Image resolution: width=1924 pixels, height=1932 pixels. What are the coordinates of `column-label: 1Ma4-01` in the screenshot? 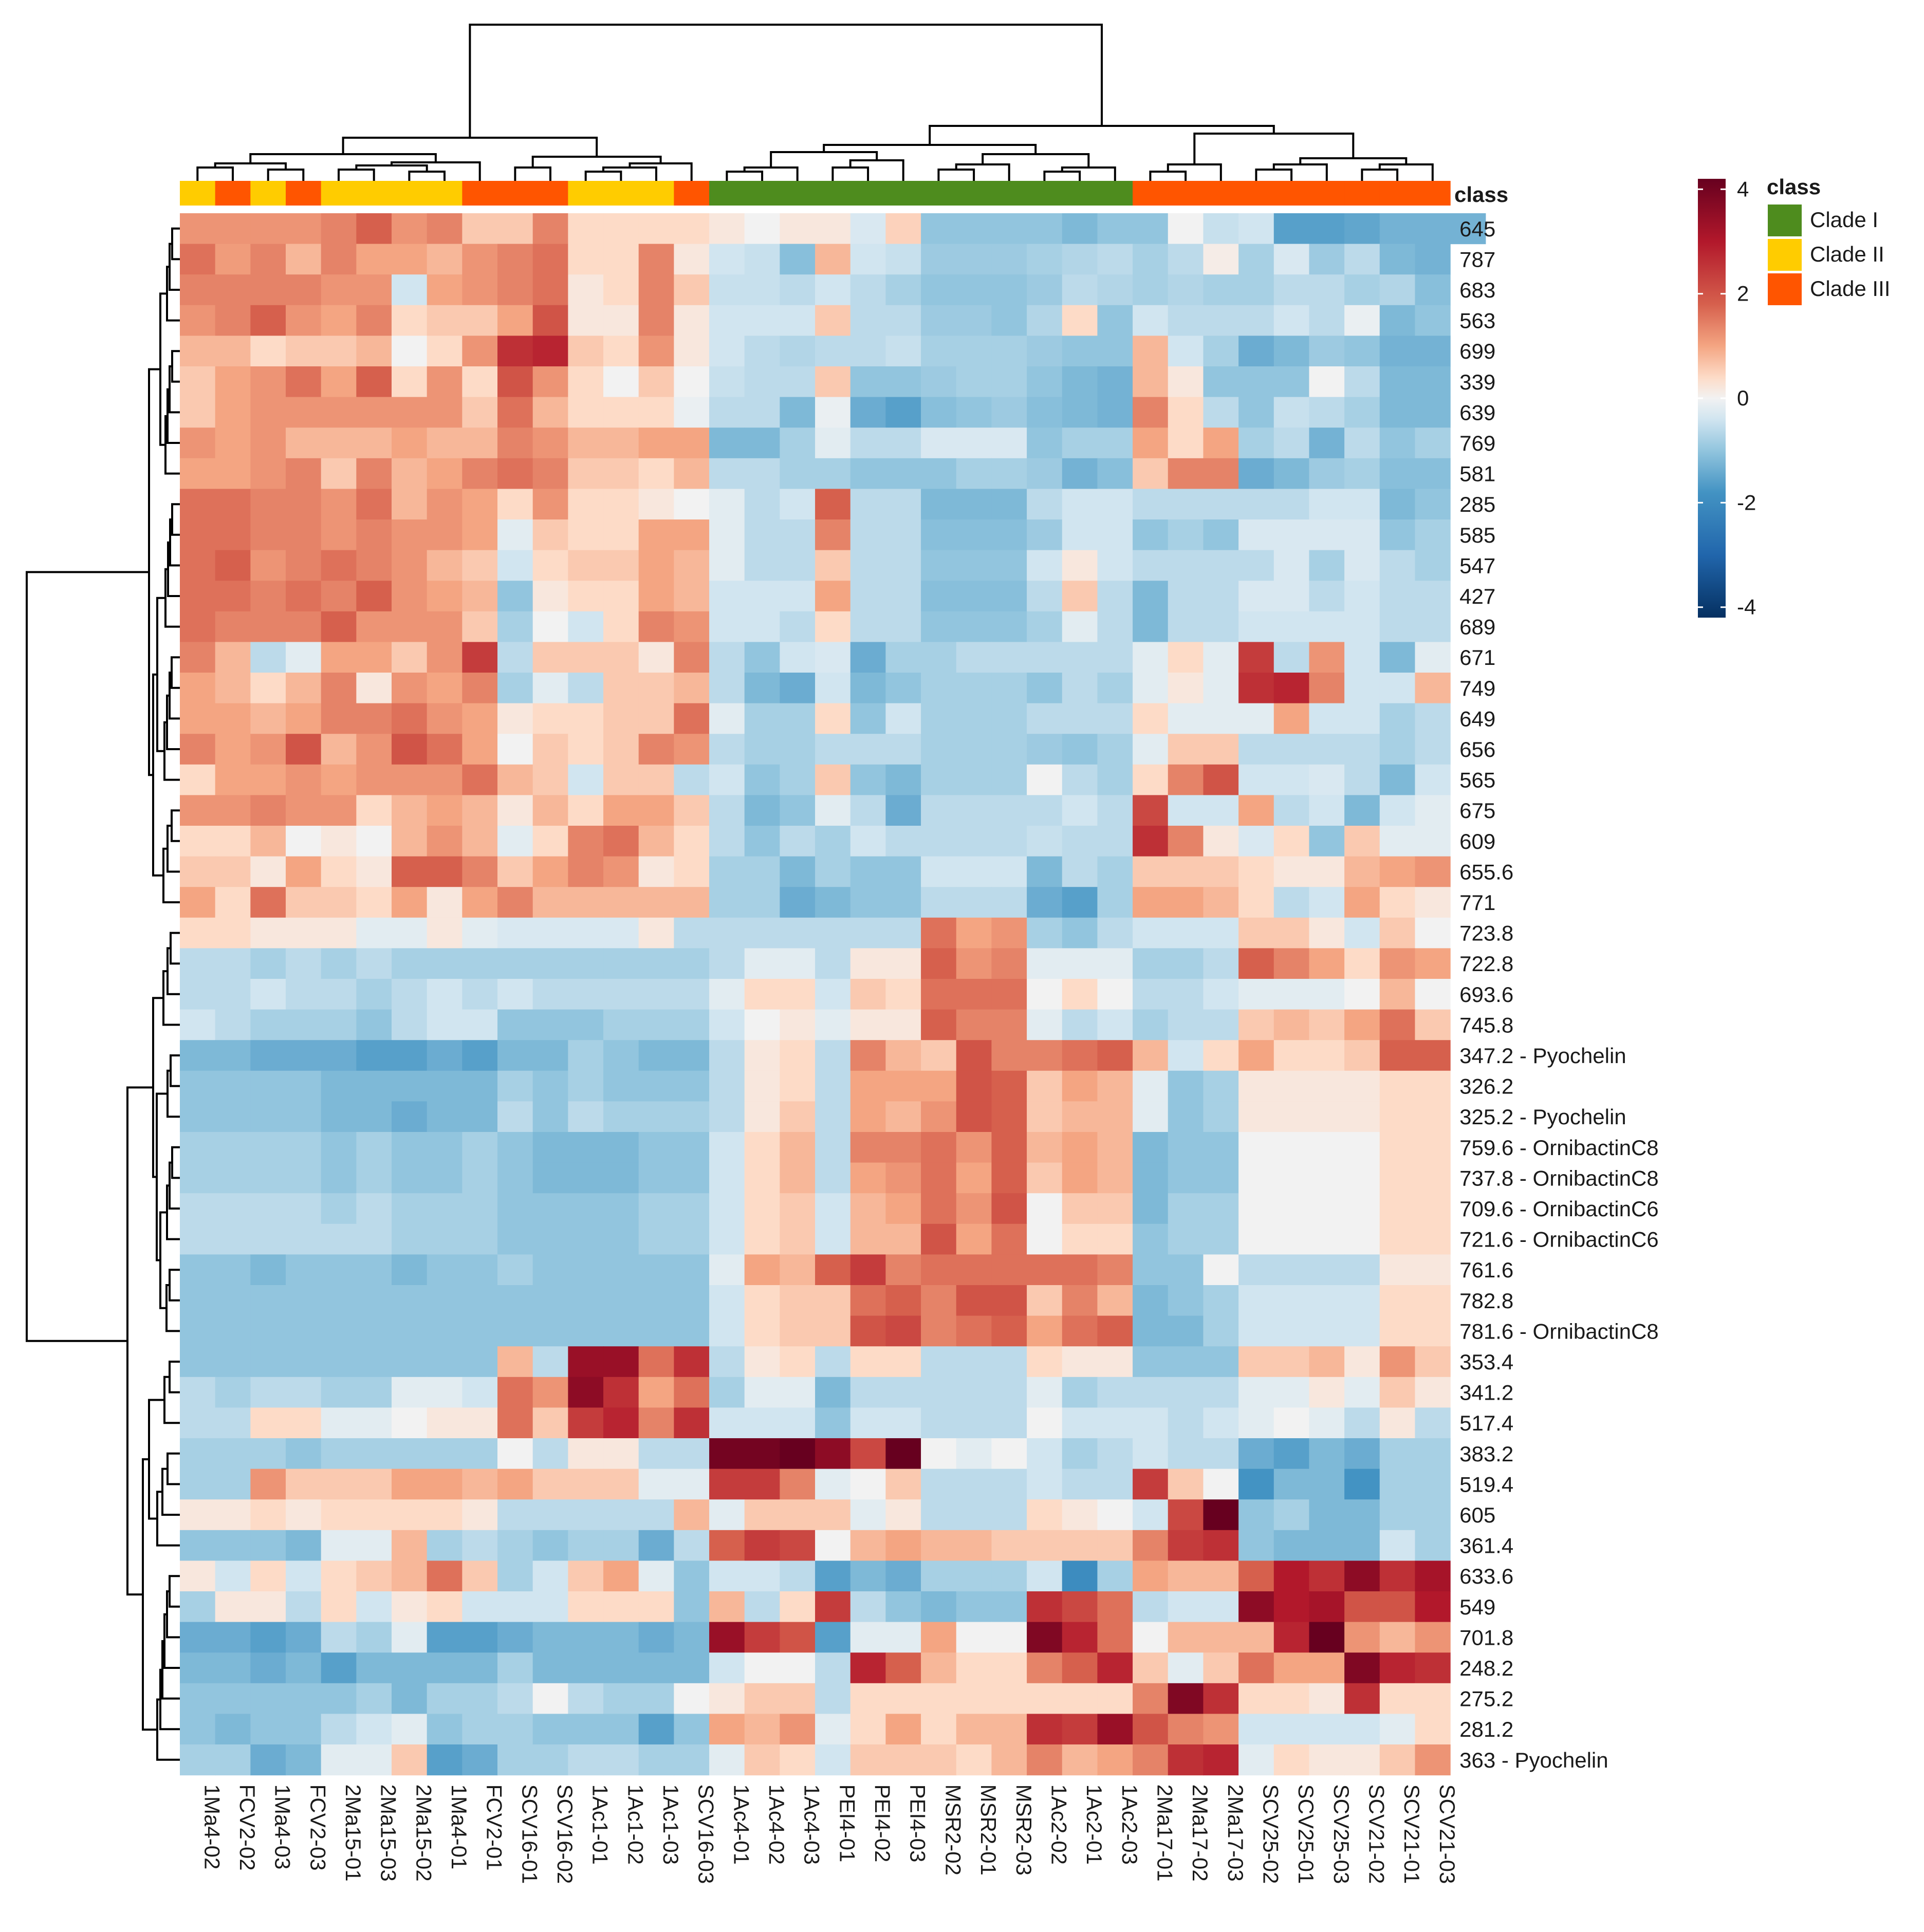 It's located at (459, 1828).